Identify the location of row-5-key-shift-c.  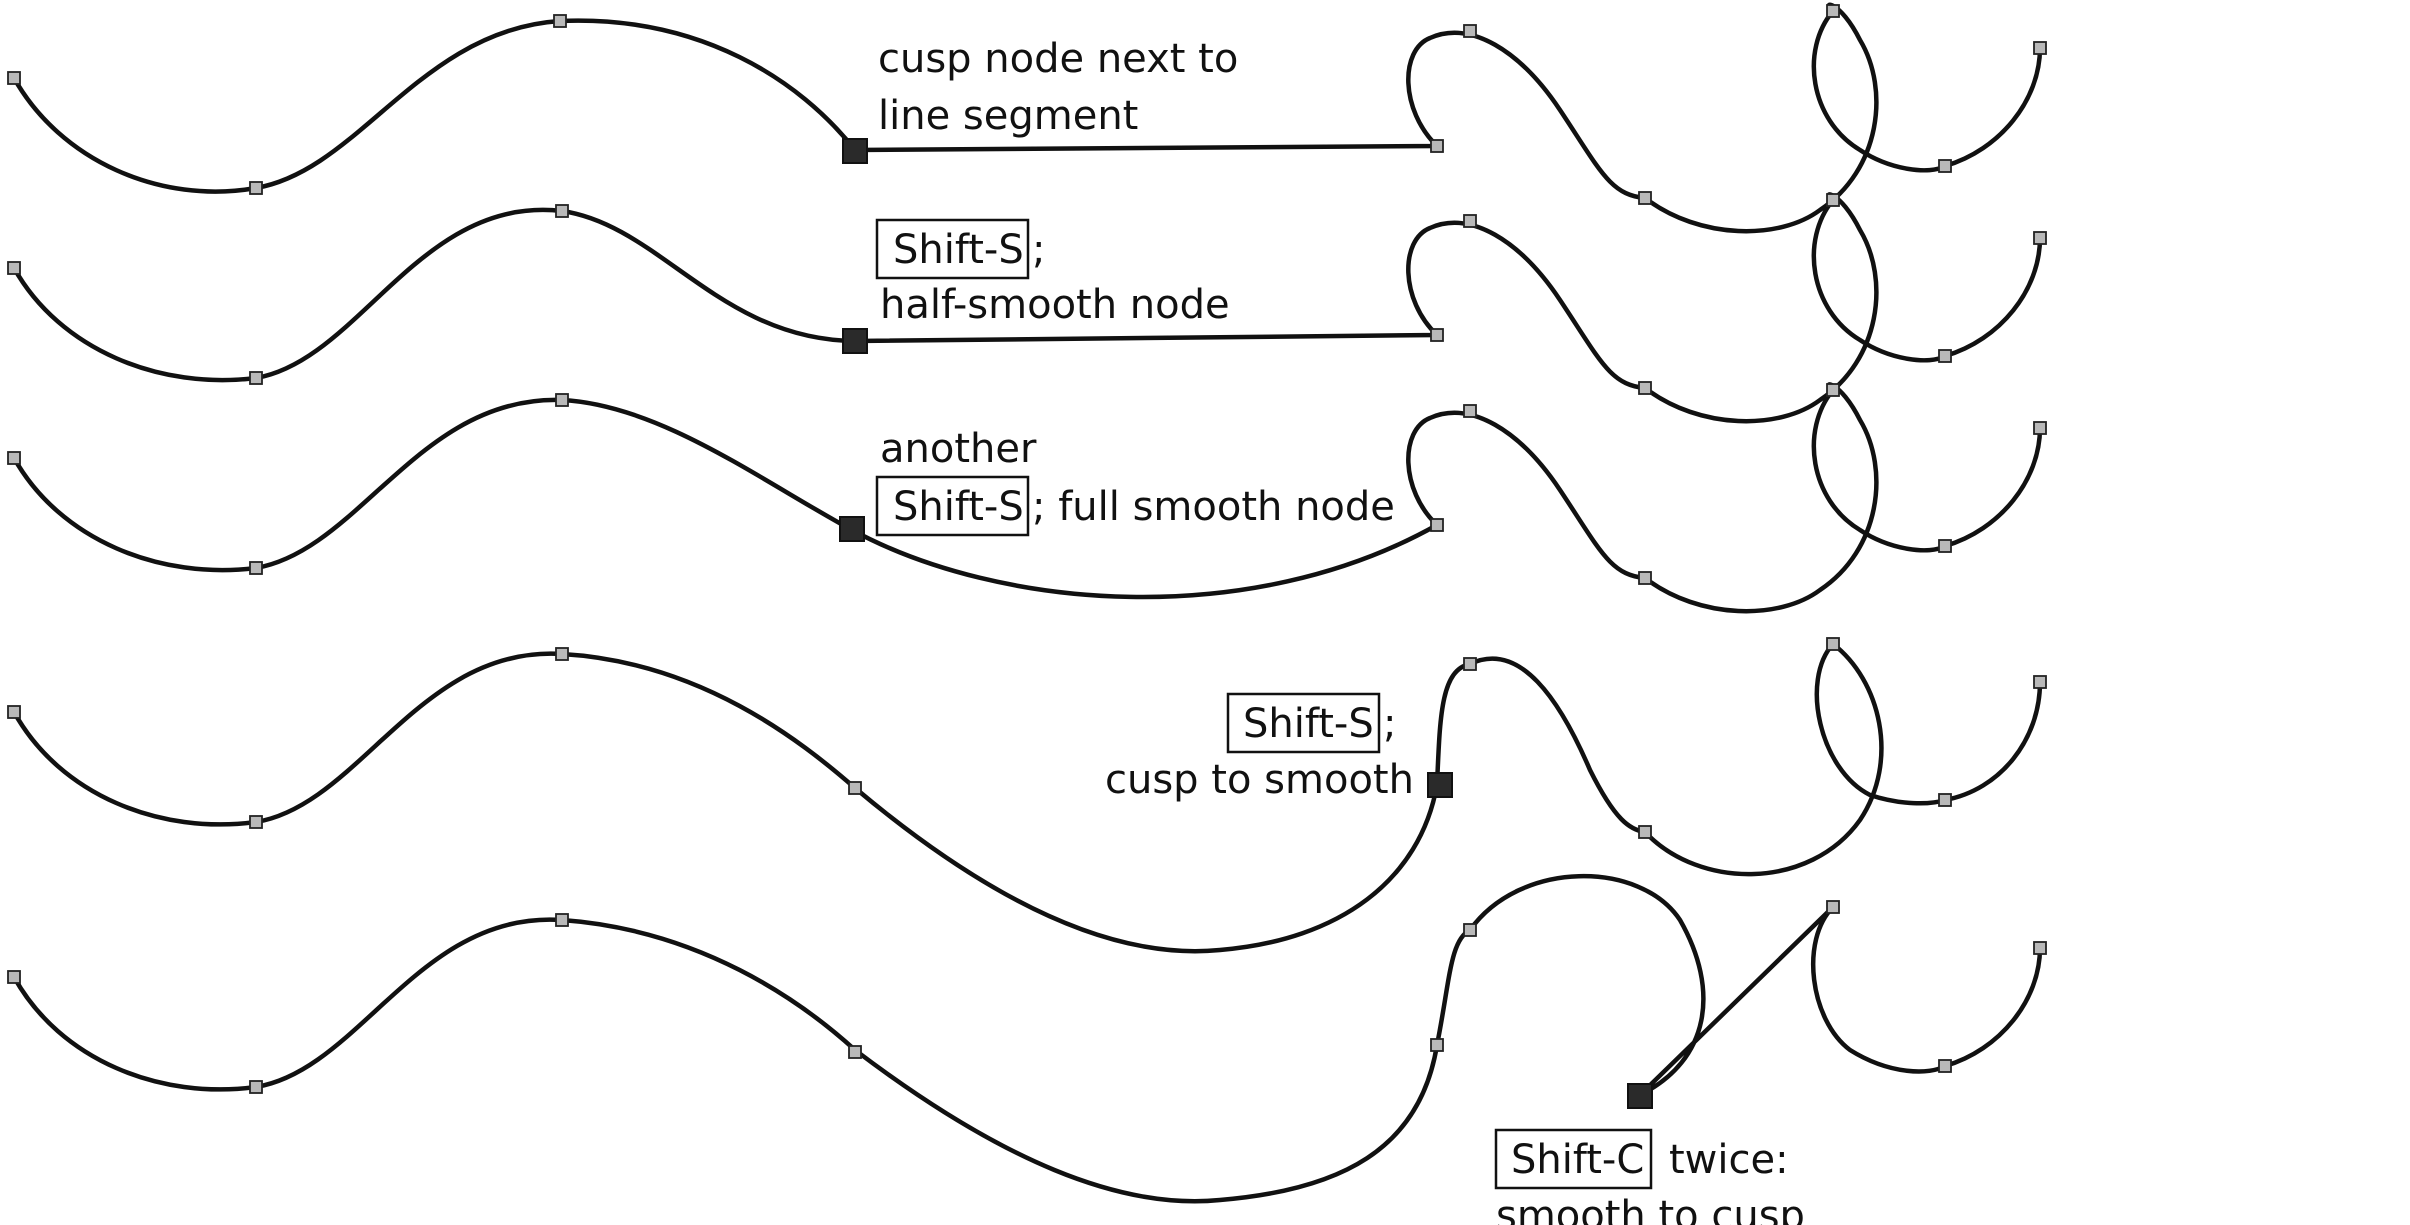
(1573, 1159).